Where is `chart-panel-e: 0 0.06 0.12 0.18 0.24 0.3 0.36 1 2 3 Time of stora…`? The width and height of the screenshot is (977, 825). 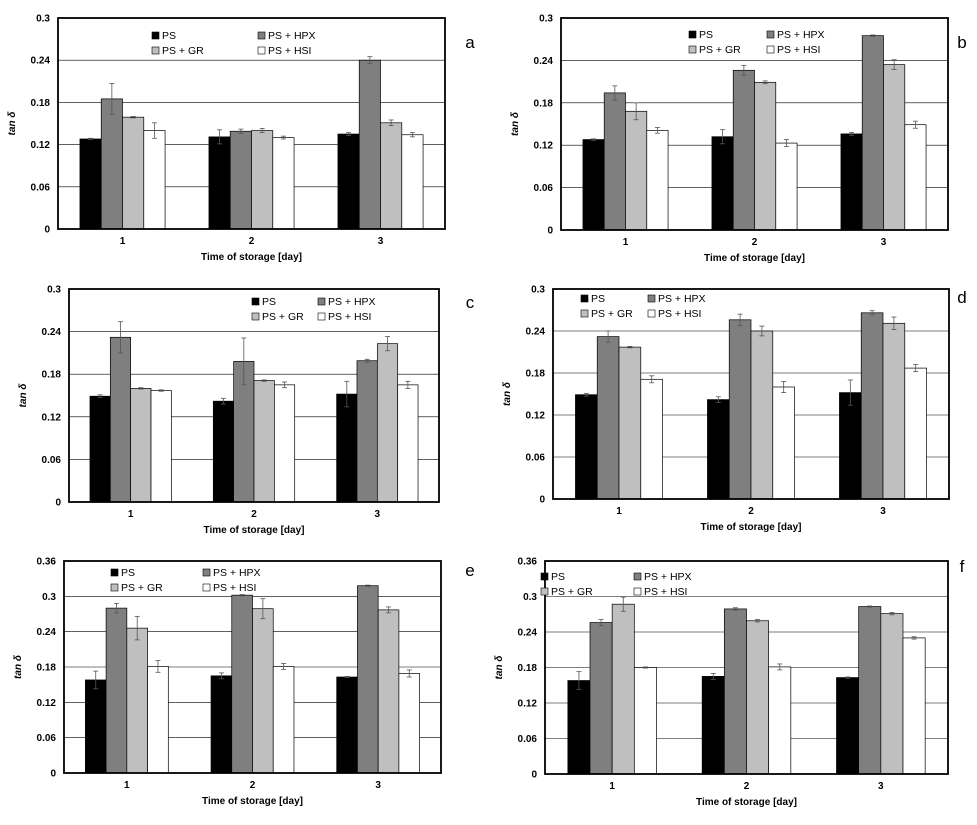 chart-panel-e: 0 0.06 0.12 0.18 0.24 0.3 0.36 1 2 3 Time of stora… is located at coordinates (244, 682).